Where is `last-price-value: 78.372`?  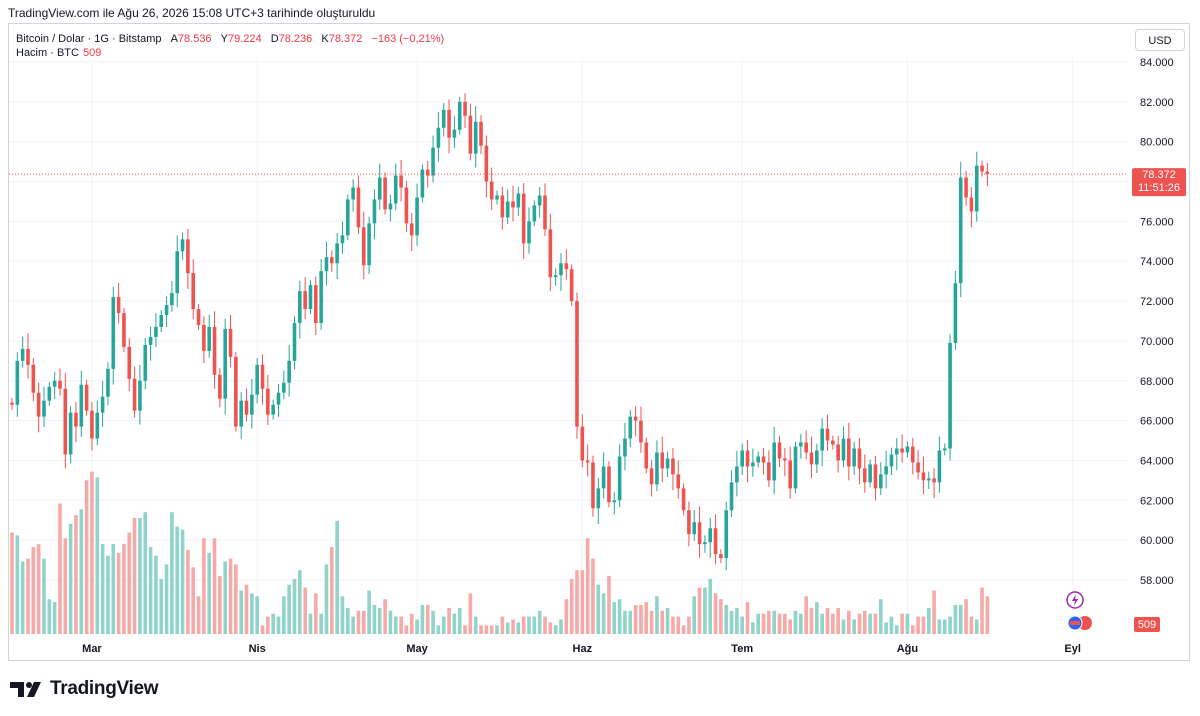 last-price-value: 78.372 is located at coordinates (1159, 175).